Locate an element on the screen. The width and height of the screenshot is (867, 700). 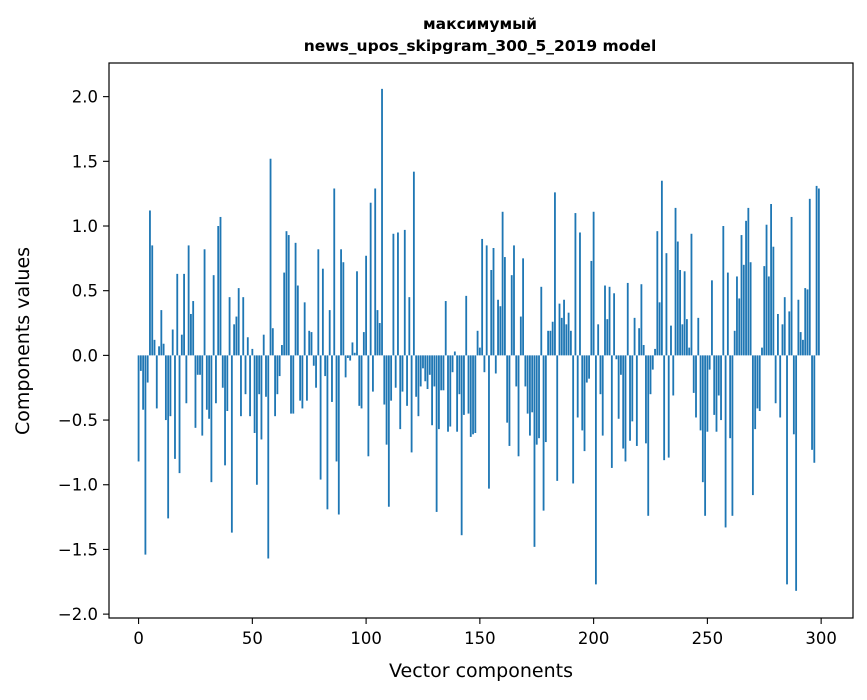
y-tick-label: −2.0 is located at coordinates (78, 614).